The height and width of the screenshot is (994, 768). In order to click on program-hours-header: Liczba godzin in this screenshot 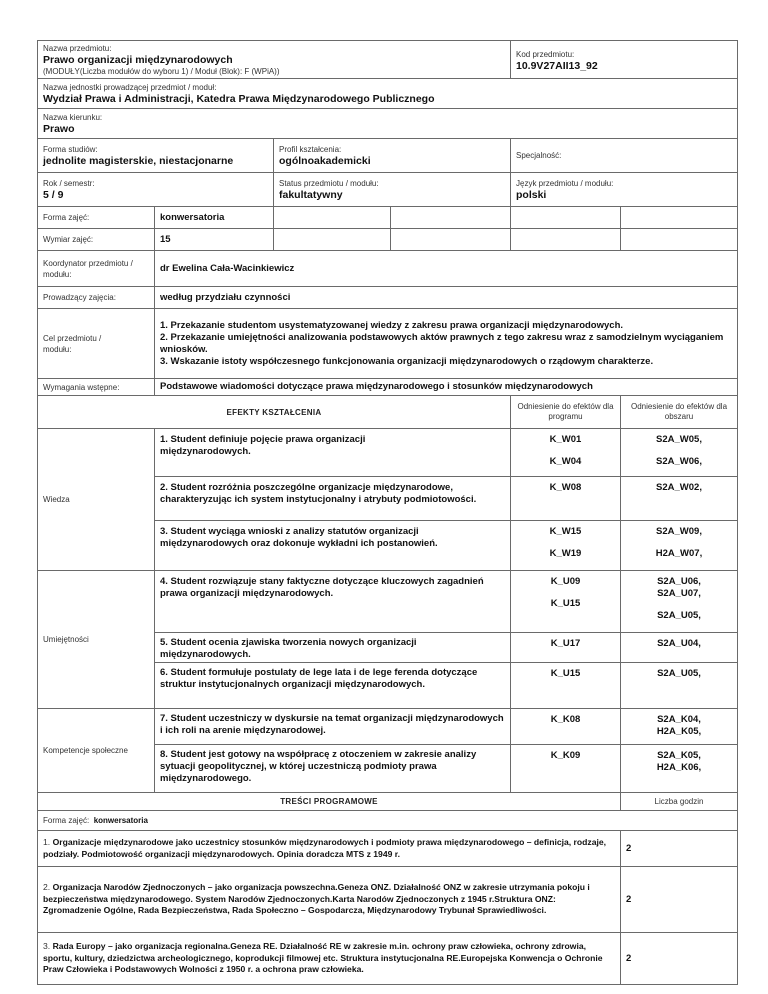, I will do `click(679, 801)`.